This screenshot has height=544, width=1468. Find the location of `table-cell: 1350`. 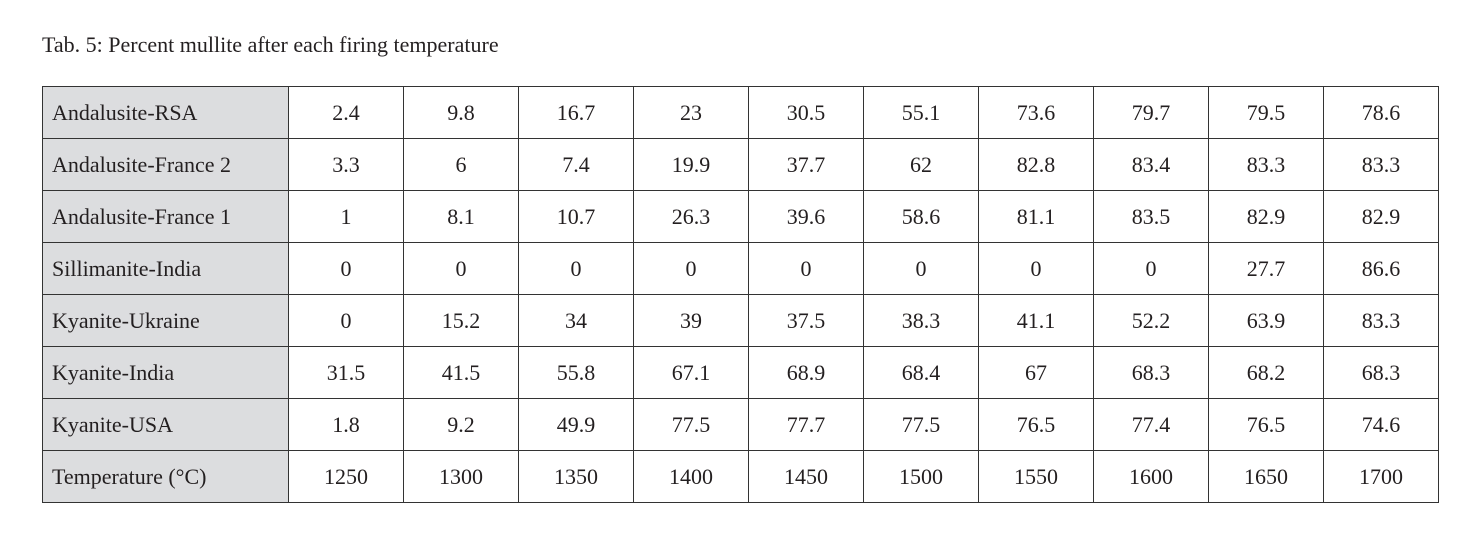

table-cell: 1350 is located at coordinates (576, 476).